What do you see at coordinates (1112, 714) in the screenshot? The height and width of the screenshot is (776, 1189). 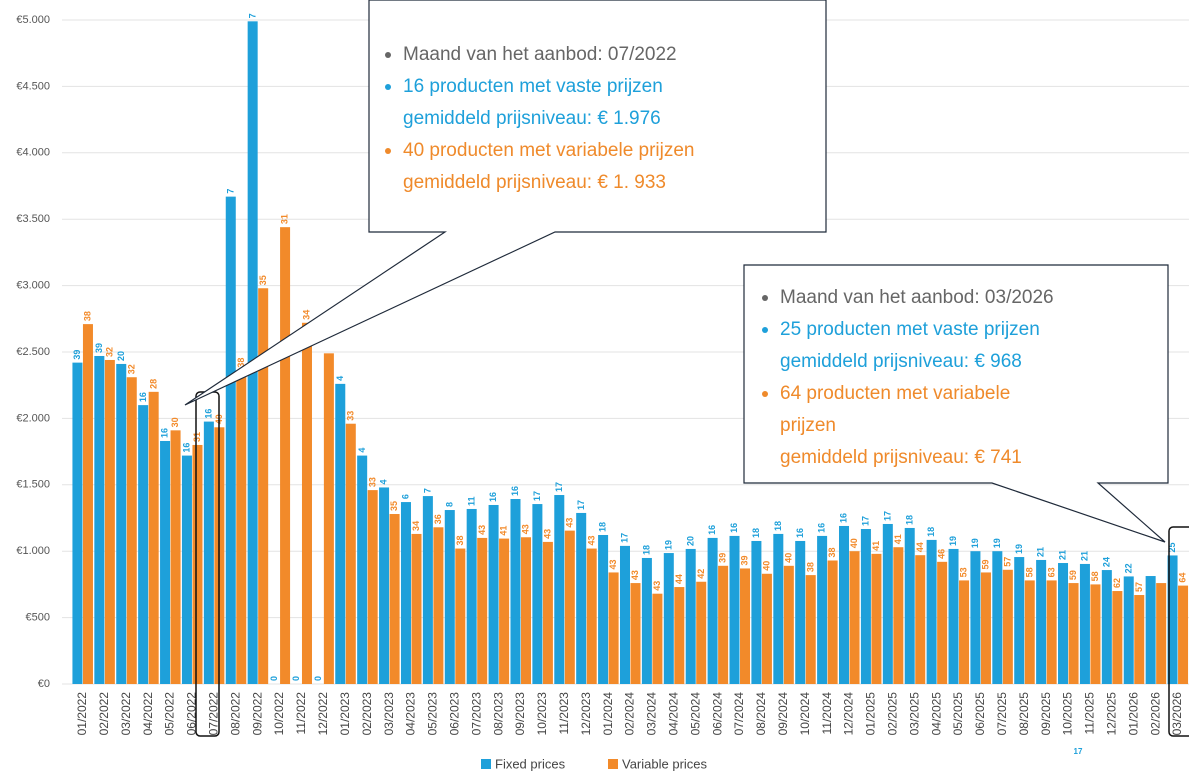 I see `x-tick-label: 12/2025` at bounding box center [1112, 714].